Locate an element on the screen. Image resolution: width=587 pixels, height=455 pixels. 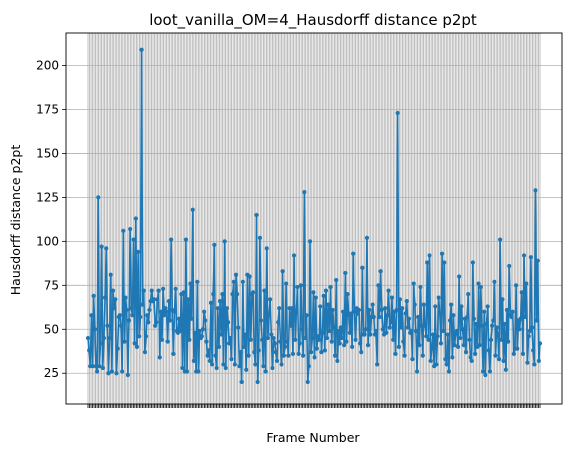
y-tick-label: 150 is located at coordinates (47, 153).